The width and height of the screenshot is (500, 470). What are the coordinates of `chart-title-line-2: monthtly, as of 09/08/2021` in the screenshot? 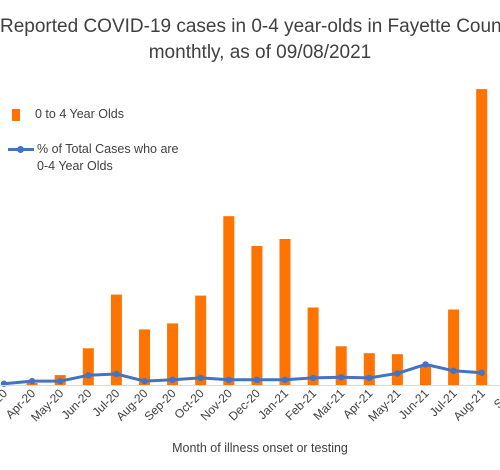 It's located at (260, 52).